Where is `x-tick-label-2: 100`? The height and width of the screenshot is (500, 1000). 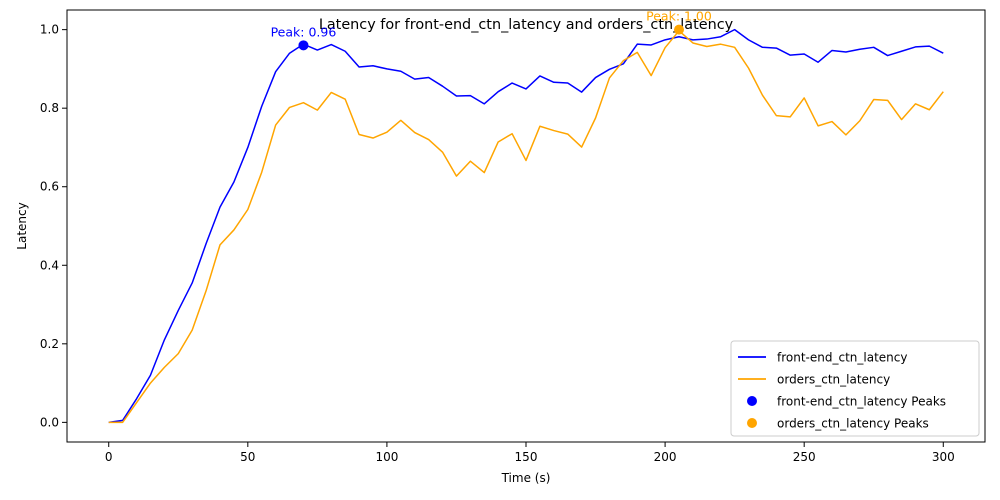
x-tick-label-2: 100 is located at coordinates (386, 457).